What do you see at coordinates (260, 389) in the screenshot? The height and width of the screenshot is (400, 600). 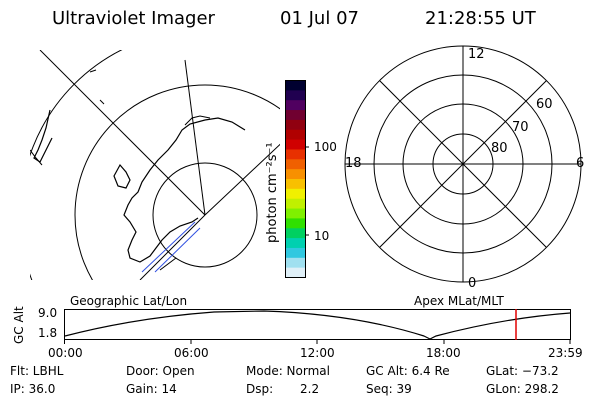 I see `info-dsp-label: Dsp:` at bounding box center [260, 389].